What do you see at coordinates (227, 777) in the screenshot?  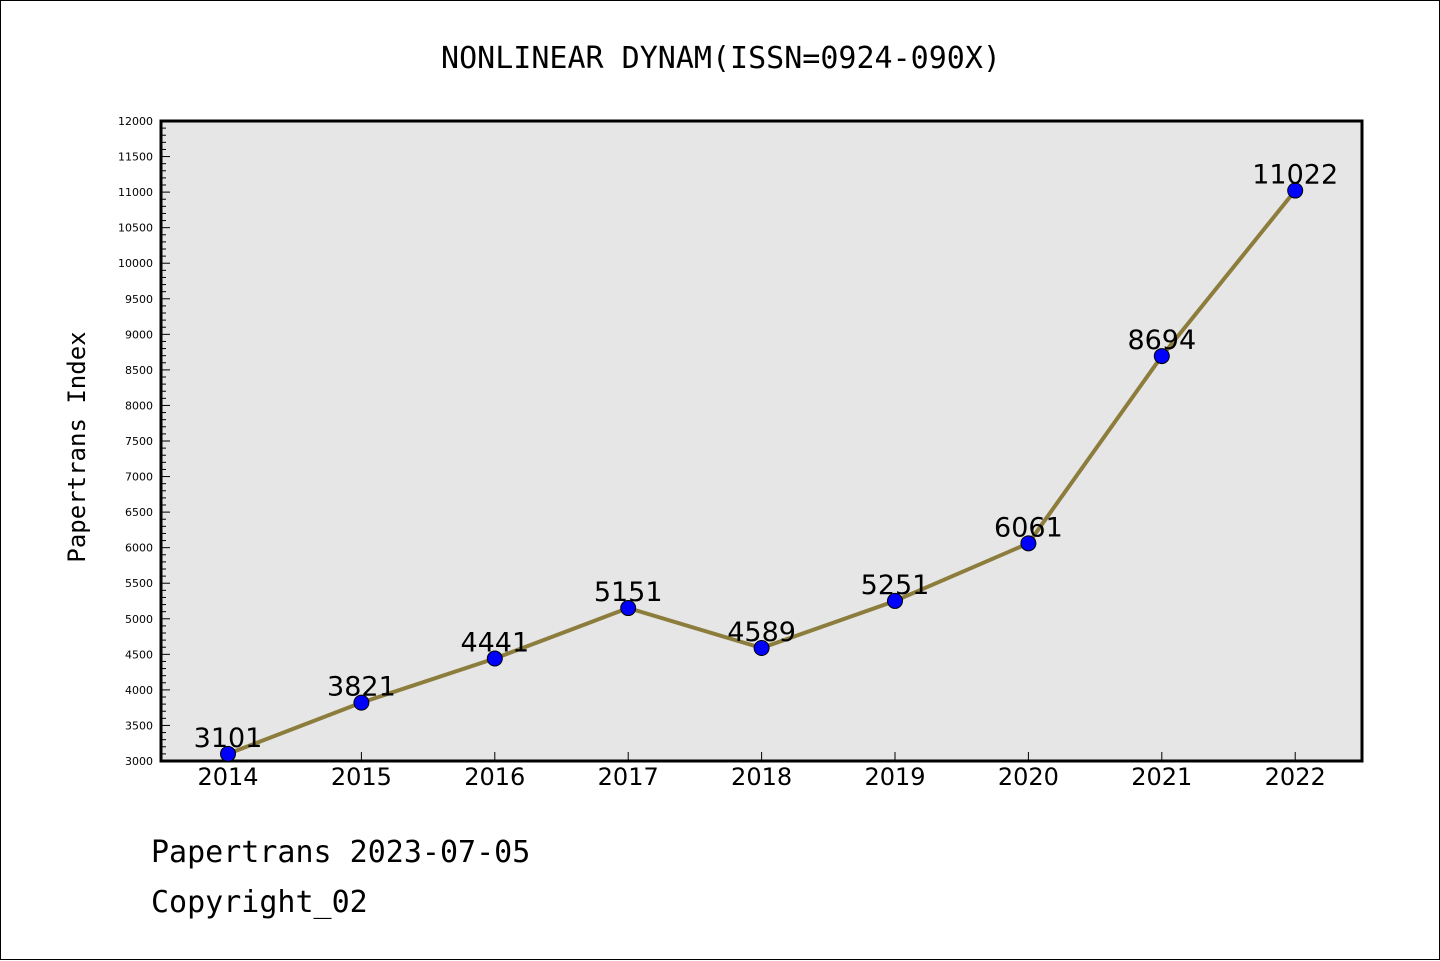 I see `x-tick-label: 2014` at bounding box center [227, 777].